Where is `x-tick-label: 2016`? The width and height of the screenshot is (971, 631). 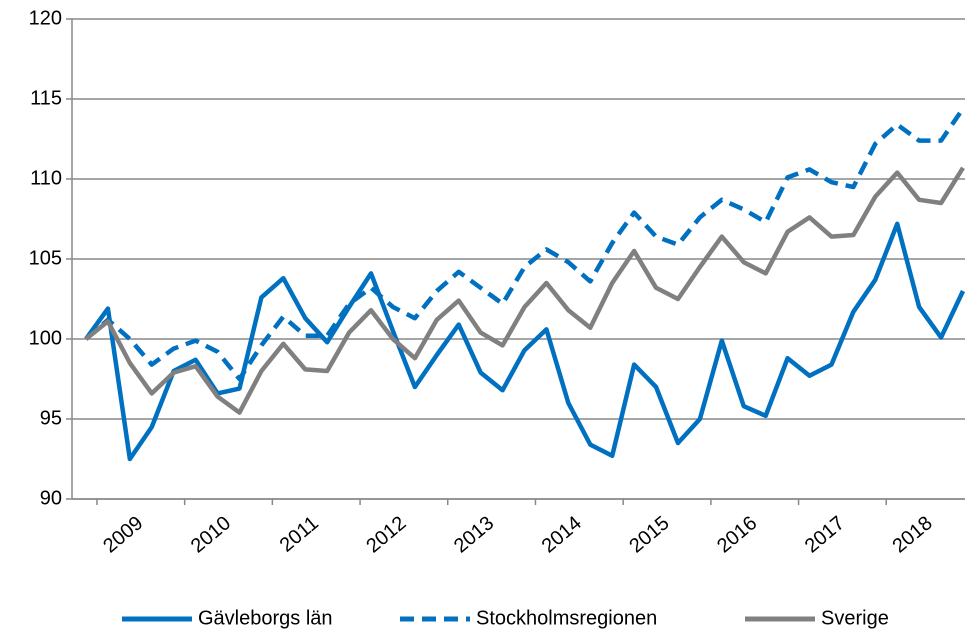
x-tick-label: 2016 is located at coordinates (737, 534).